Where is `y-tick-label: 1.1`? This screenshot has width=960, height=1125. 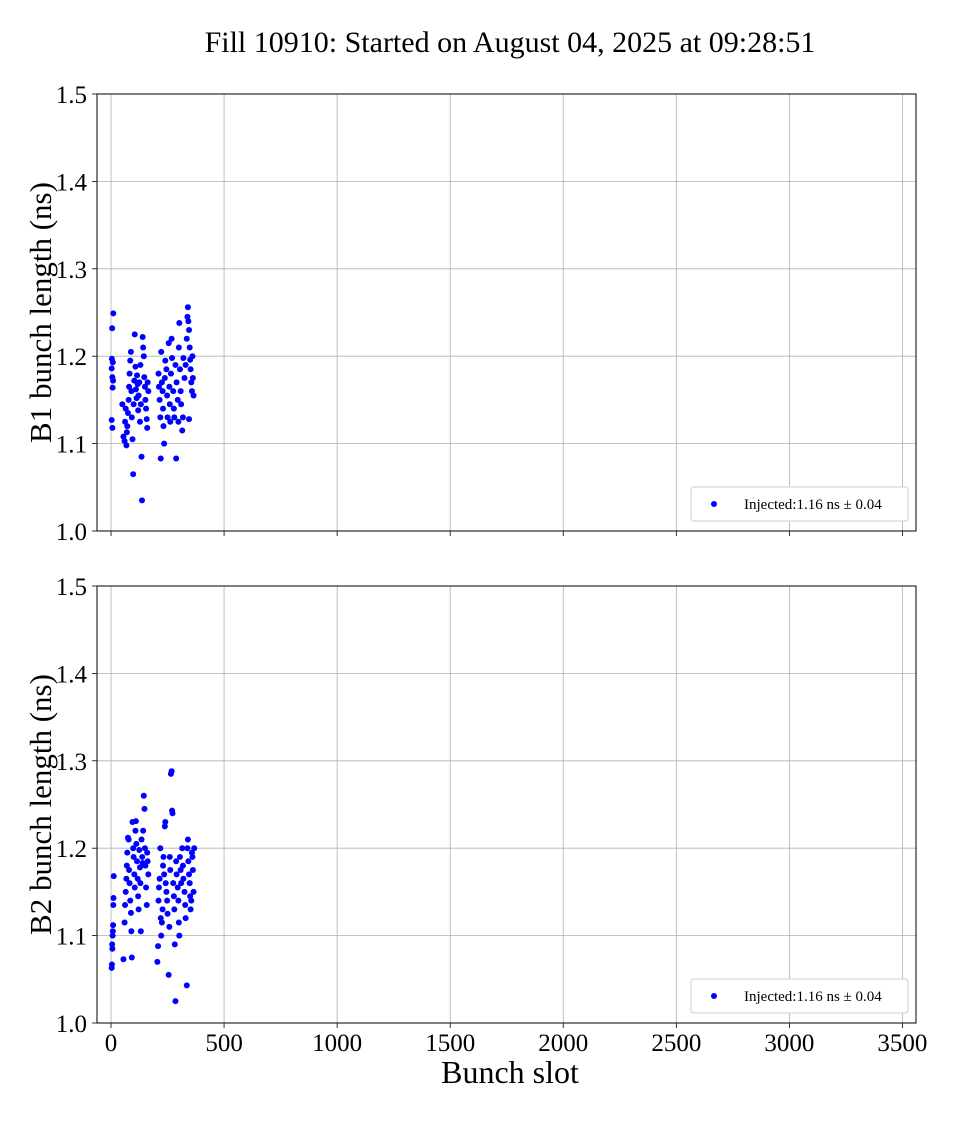
y-tick-label: 1.1 is located at coordinates (71, 445).